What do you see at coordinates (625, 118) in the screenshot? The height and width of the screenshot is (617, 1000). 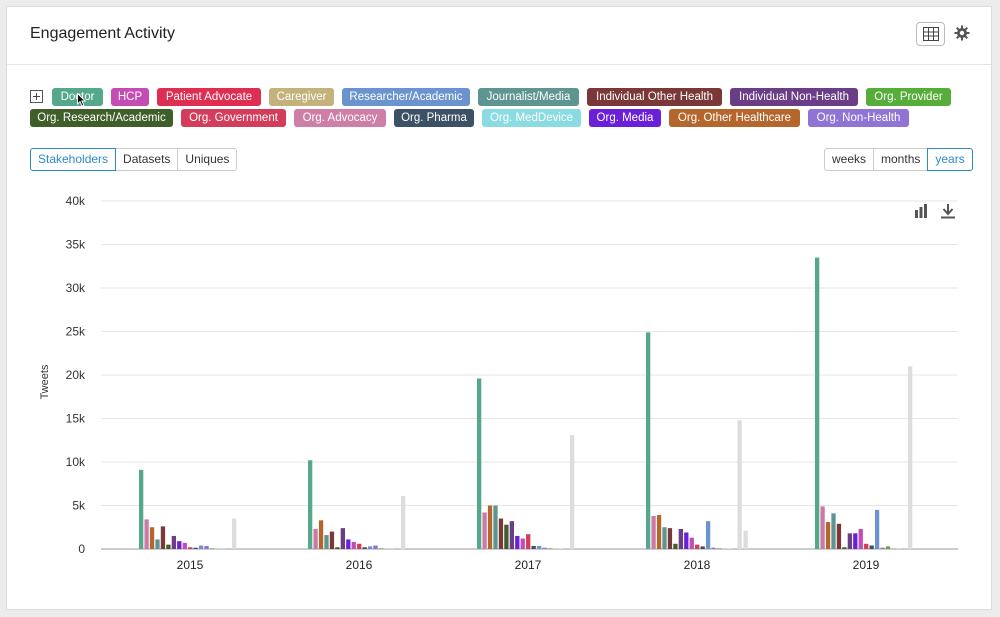 I see `tag-org-media: Org. Media` at bounding box center [625, 118].